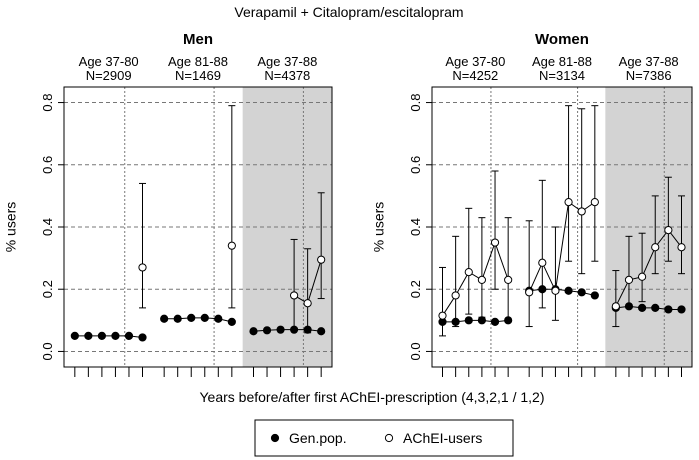 The width and height of the screenshot is (699, 460). I want to click on group-n-label: N=7386, so click(649, 75).